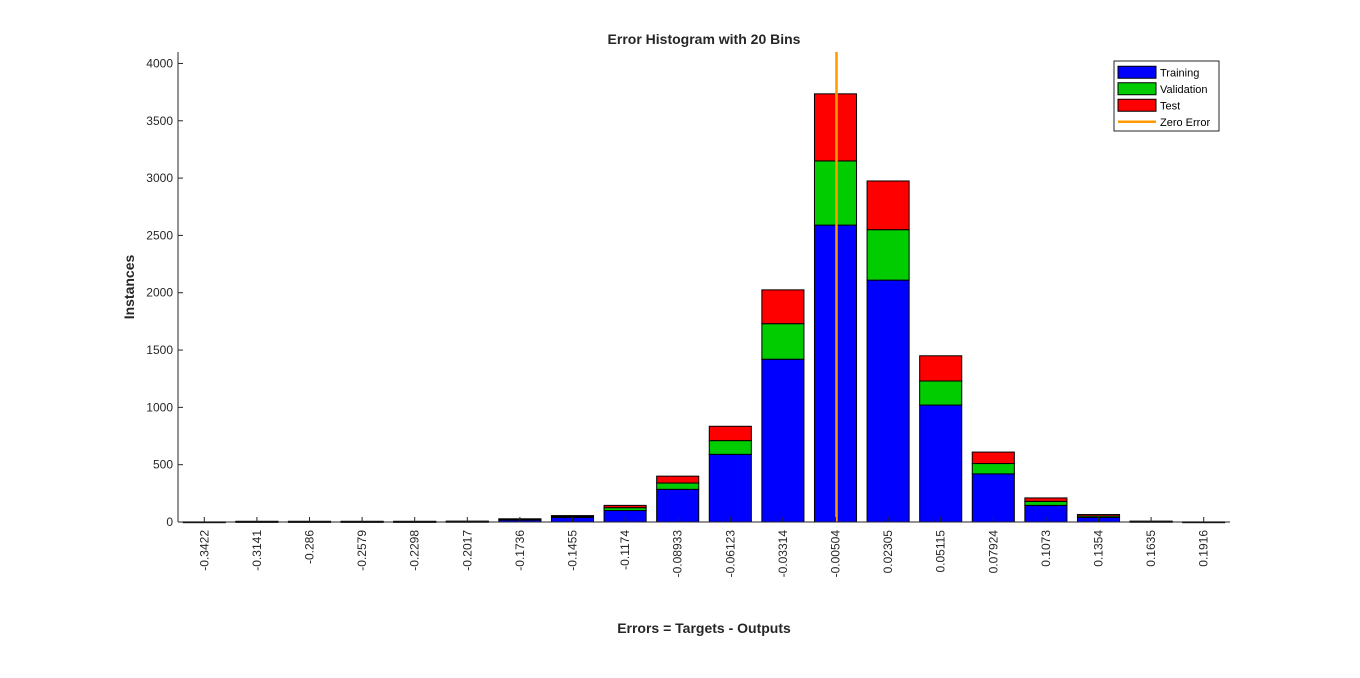 Image resolution: width=1360 pixels, height=678 pixels. I want to click on x-tick-label: 0.1635, so click(1151, 548).